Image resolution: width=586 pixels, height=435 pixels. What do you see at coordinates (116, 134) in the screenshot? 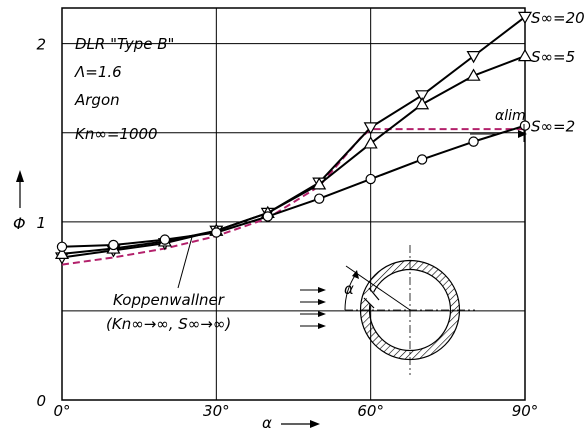
I see `annotation-knudsen: Kn∞=1000` at bounding box center [116, 134].